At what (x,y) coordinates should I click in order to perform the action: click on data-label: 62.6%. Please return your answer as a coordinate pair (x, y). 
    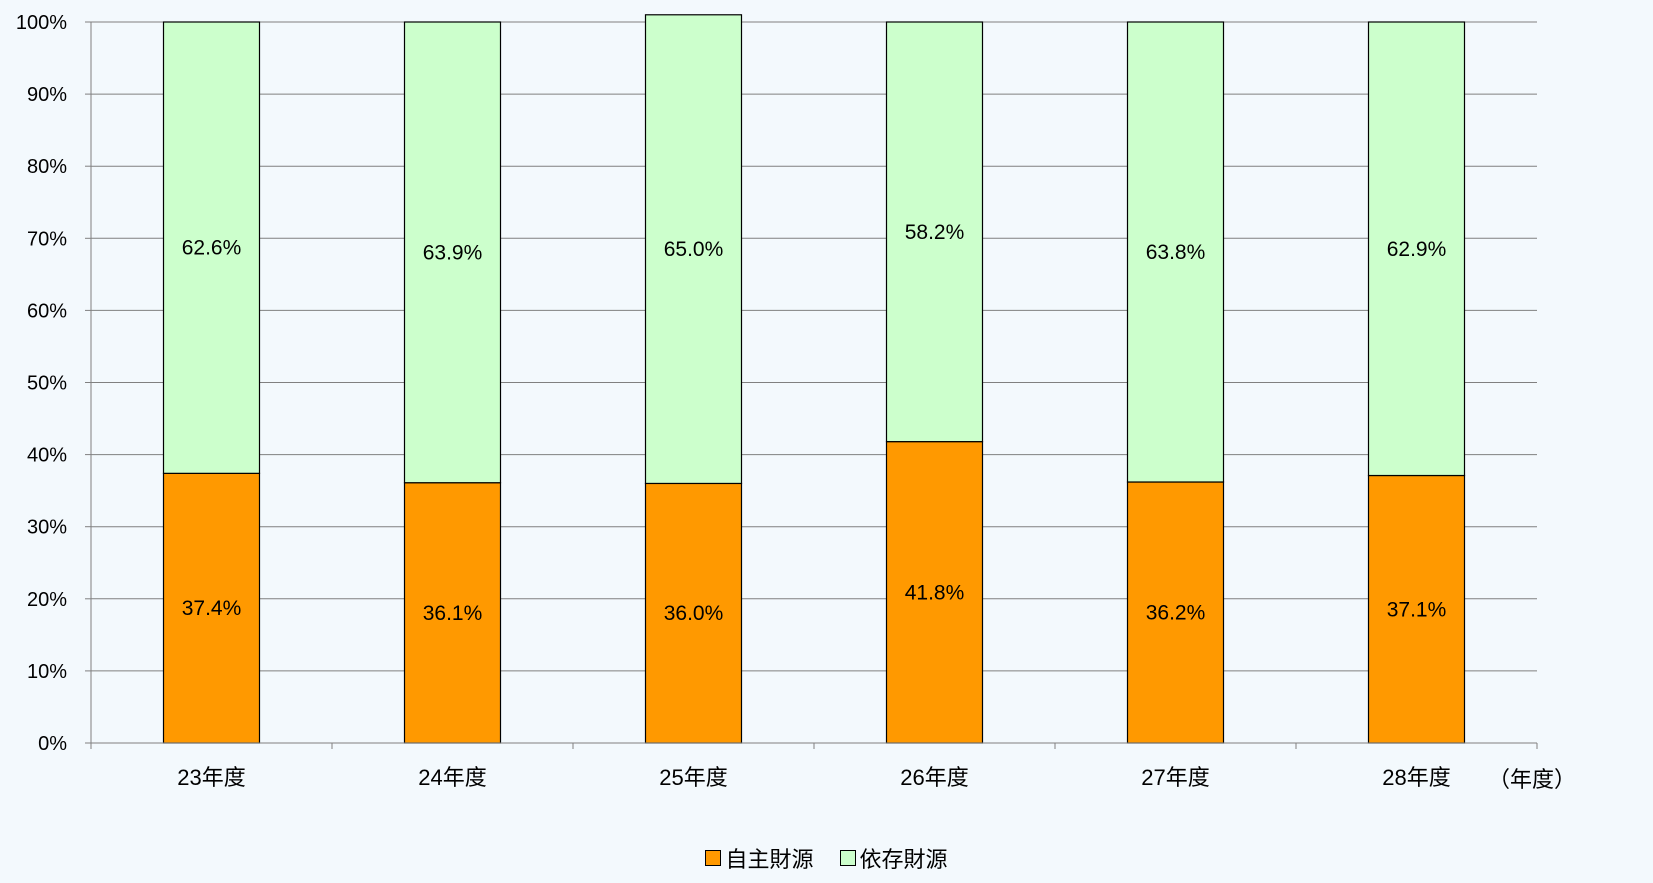
    Looking at the image, I should click on (212, 248).